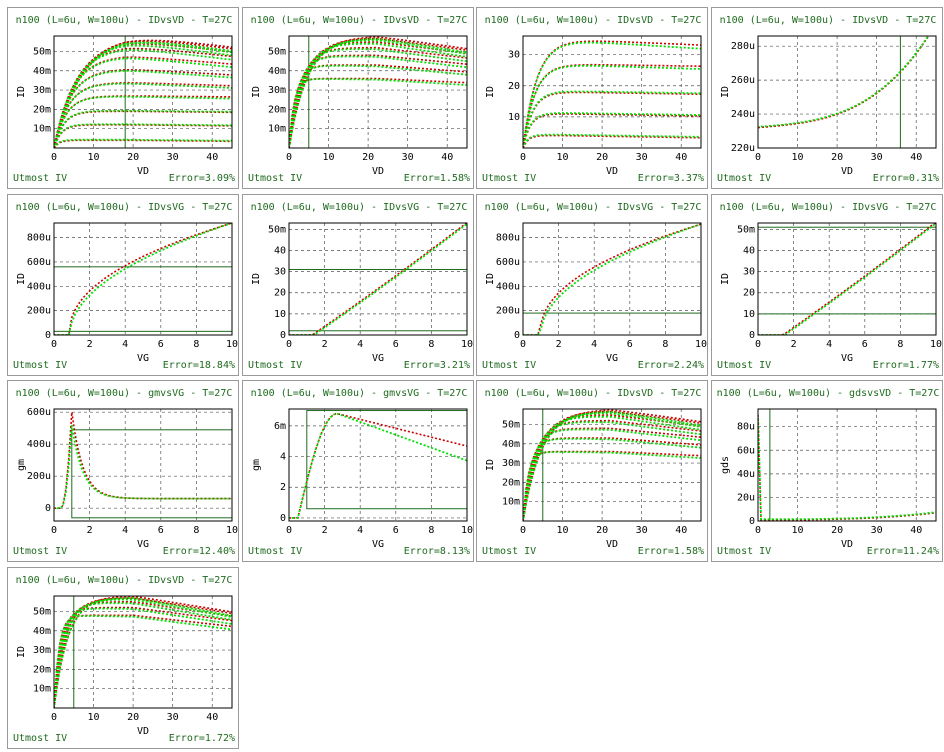 The height and width of the screenshot is (752, 944). Describe the element at coordinates (377, 171) in the screenshot. I see `x-axis-label: VD` at that location.